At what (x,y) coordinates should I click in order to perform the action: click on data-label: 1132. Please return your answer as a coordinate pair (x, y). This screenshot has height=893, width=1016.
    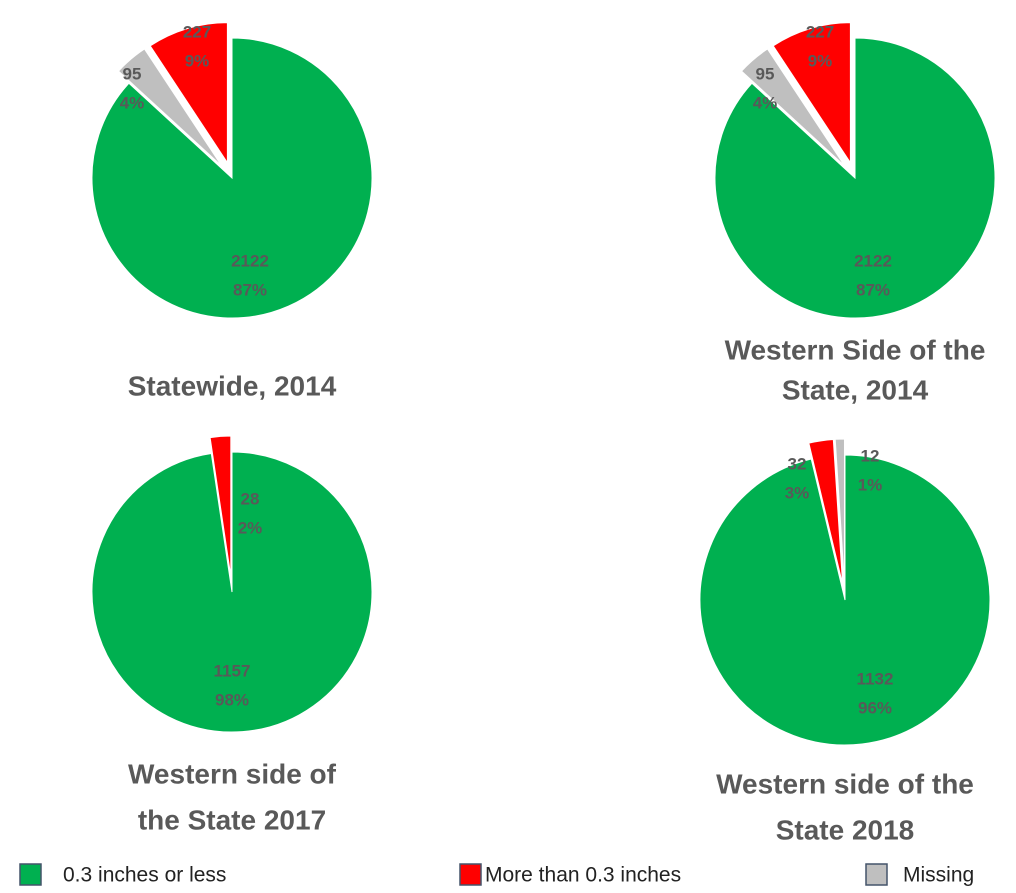
    Looking at the image, I should click on (875, 678).